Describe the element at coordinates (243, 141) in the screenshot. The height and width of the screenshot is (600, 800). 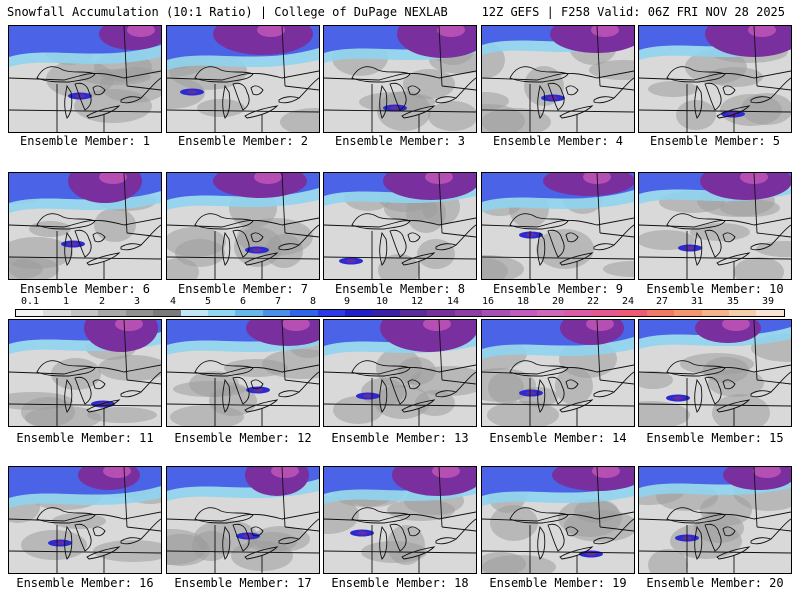
I see `ensemble-member-label: Ensemble Member: 2` at that location.